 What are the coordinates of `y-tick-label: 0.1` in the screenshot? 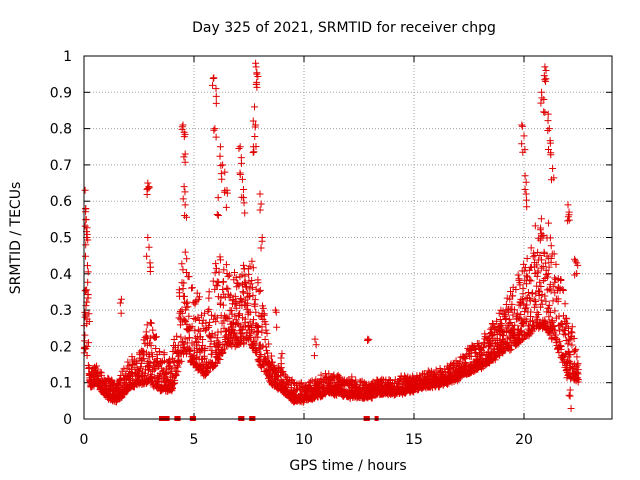 It's located at (61, 384).